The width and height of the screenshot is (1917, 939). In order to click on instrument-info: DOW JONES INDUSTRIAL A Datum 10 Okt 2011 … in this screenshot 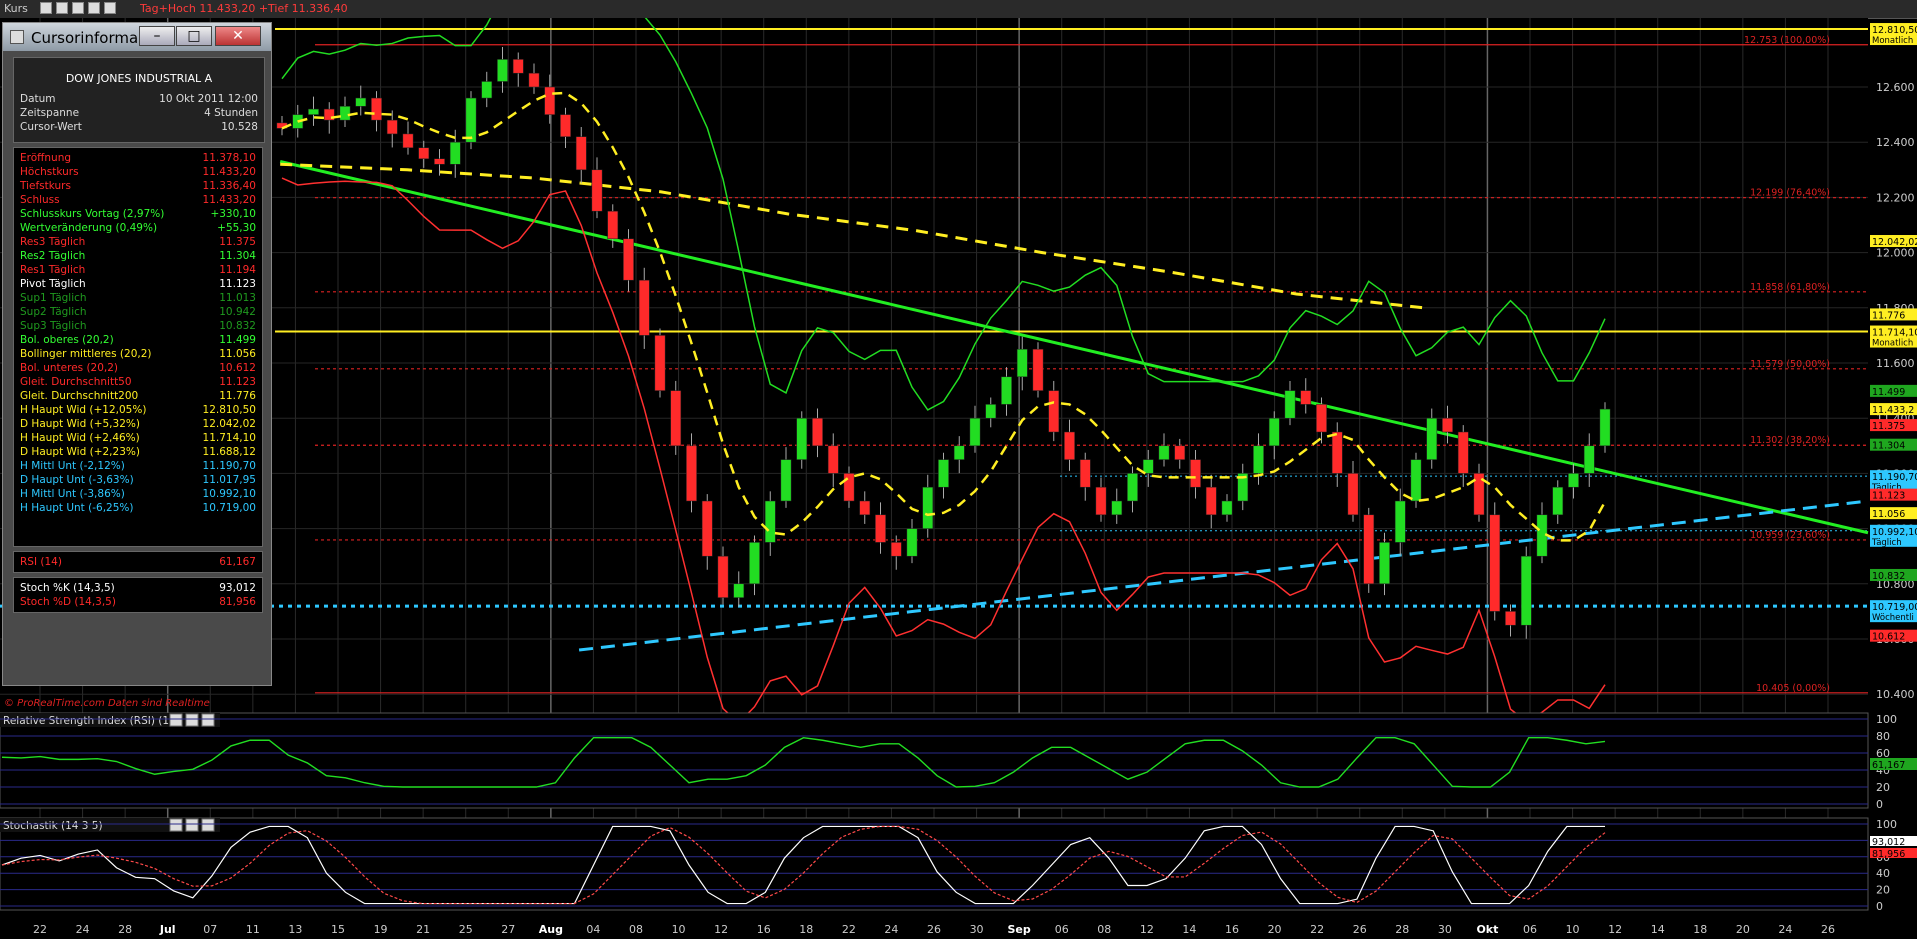, I will do `click(139, 100)`.